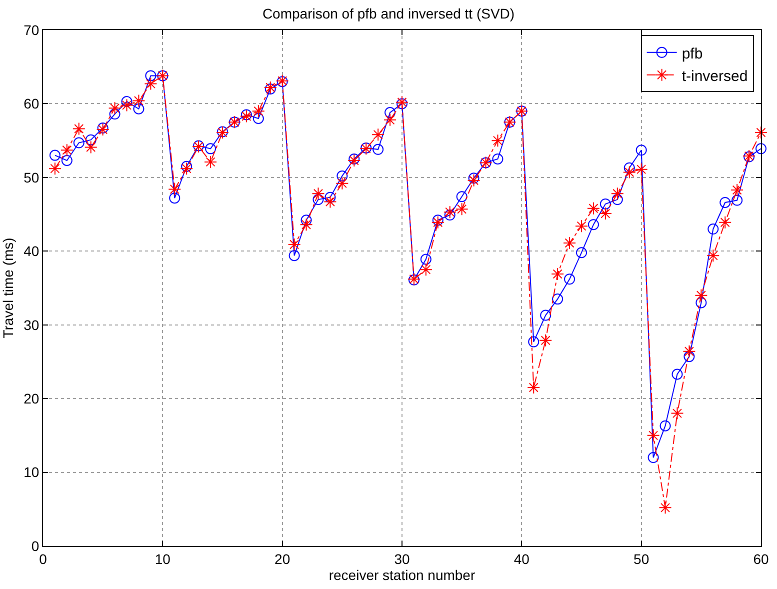 The image size is (777, 589). What do you see at coordinates (402, 558) in the screenshot?
I see `x-tick-label: 30` at bounding box center [402, 558].